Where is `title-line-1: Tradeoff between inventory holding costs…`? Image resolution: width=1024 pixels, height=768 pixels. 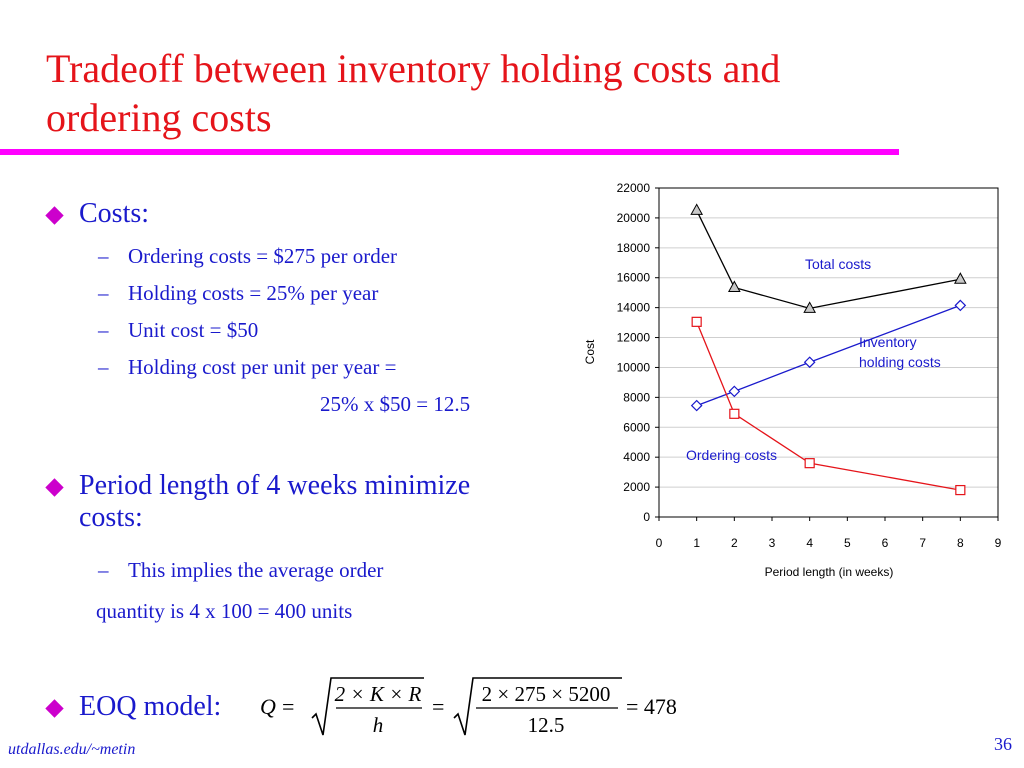
title-line-1: Tradeoff between inventory holding costs… is located at coordinates (413, 68).